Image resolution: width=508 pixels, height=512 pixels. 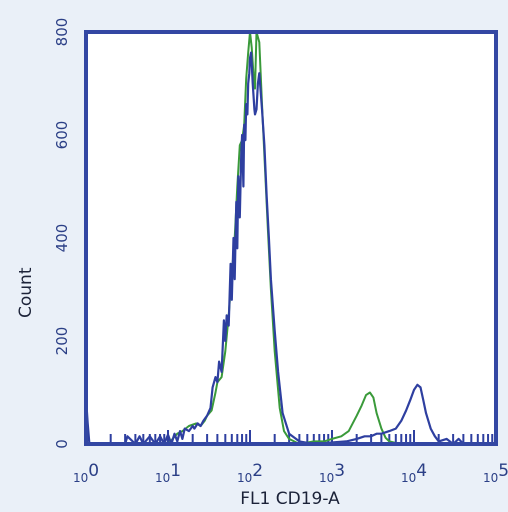 I want to click on x-axis: 10⁰ 10¹ 10² 10³ 10⁴ 10⁵, so click(x=290, y=457).